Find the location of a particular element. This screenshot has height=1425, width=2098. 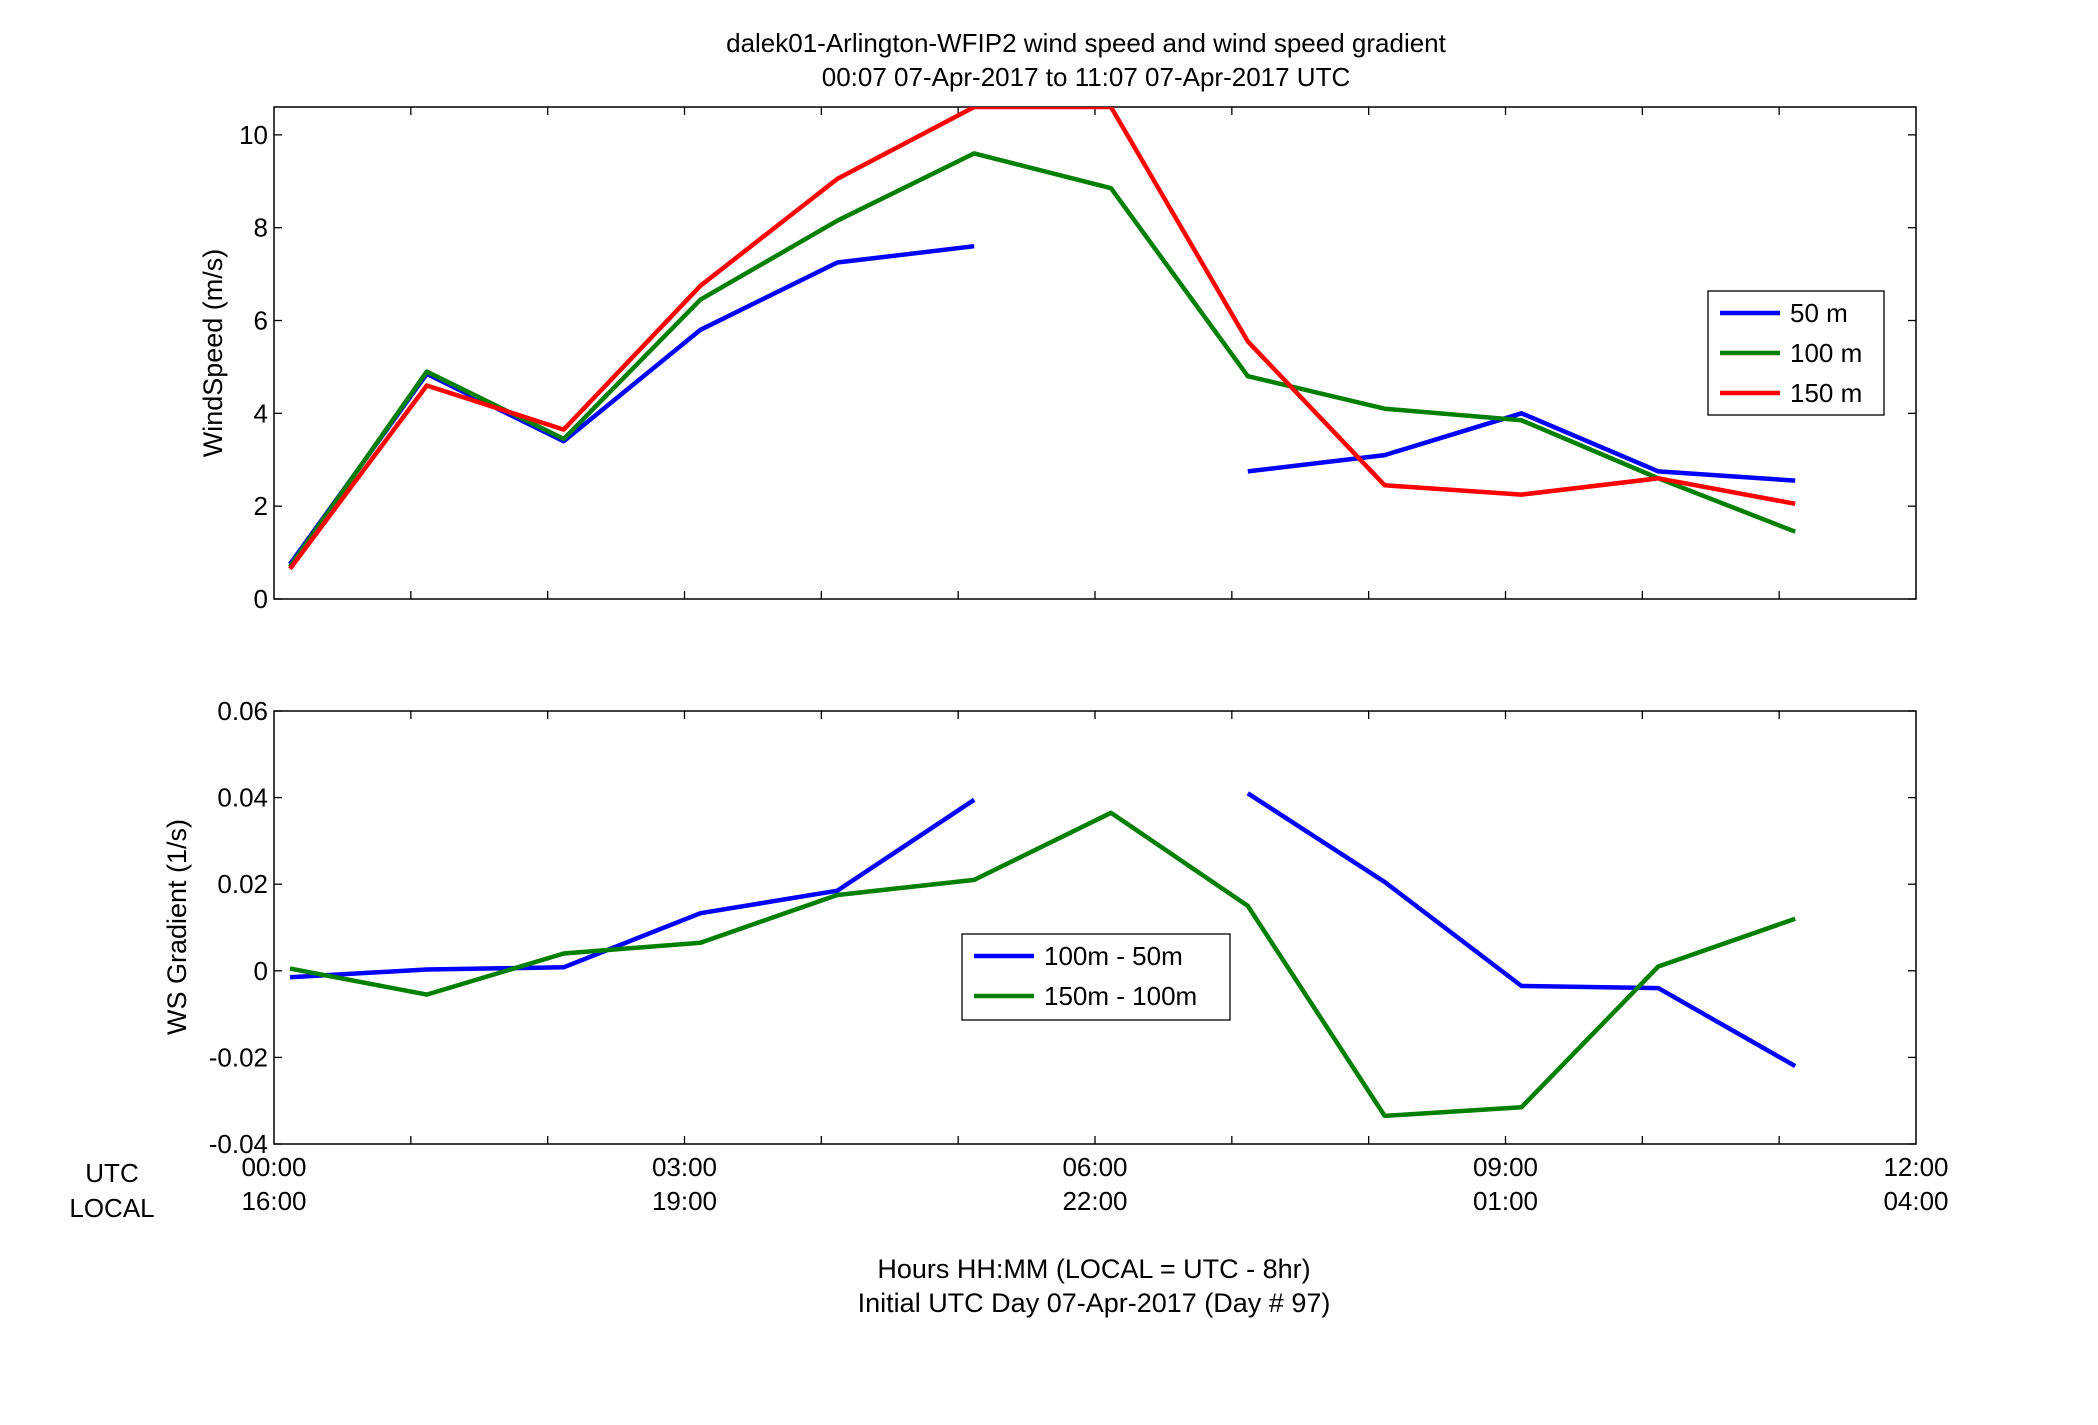

gradient-legend-label: 100m - 50m is located at coordinates (1113, 956).